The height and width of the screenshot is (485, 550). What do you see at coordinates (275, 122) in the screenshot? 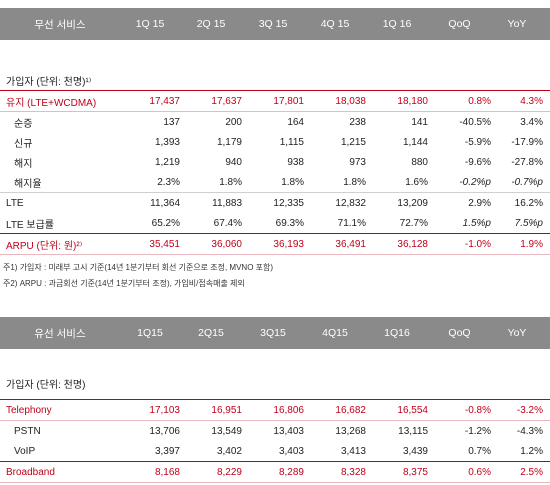
I see `table-row: 순증 137 200 164 238 141 -40.5% 3.4%` at bounding box center [275, 122].